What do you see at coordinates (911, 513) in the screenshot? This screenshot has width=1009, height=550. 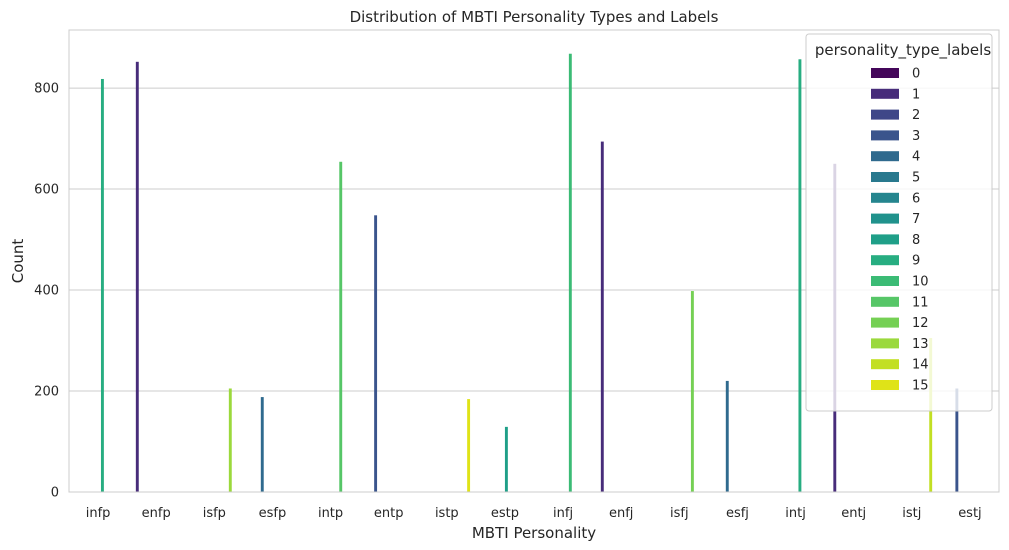 I see `x-tick-label: istj` at bounding box center [911, 513].